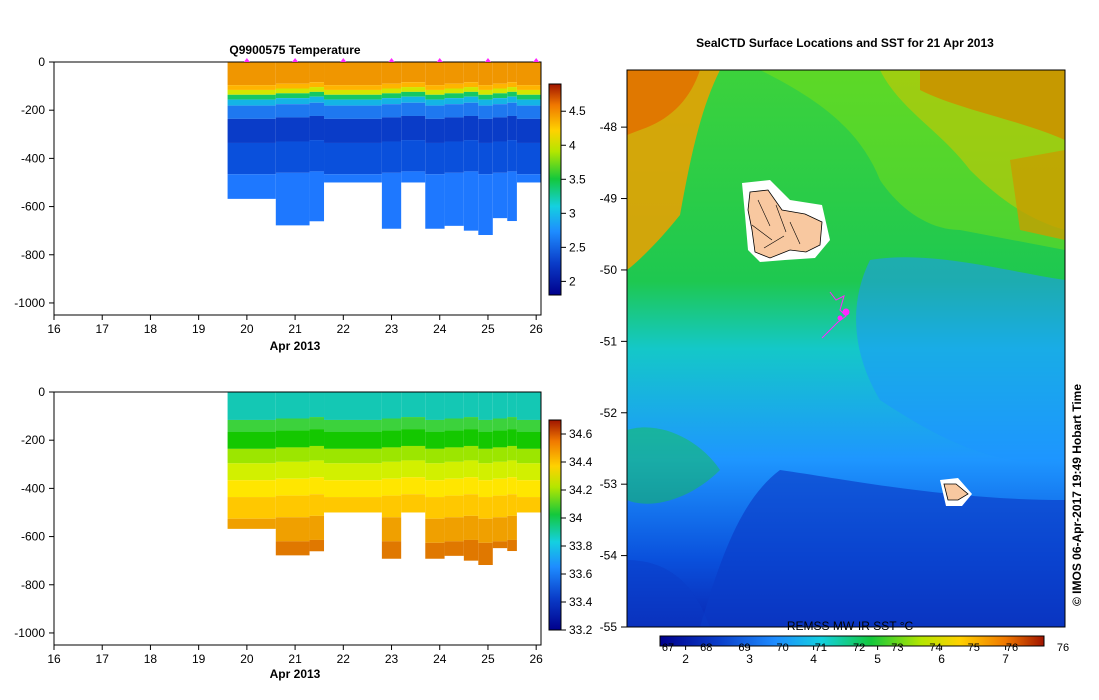  I want to click on heard-island, so click(956, 492).